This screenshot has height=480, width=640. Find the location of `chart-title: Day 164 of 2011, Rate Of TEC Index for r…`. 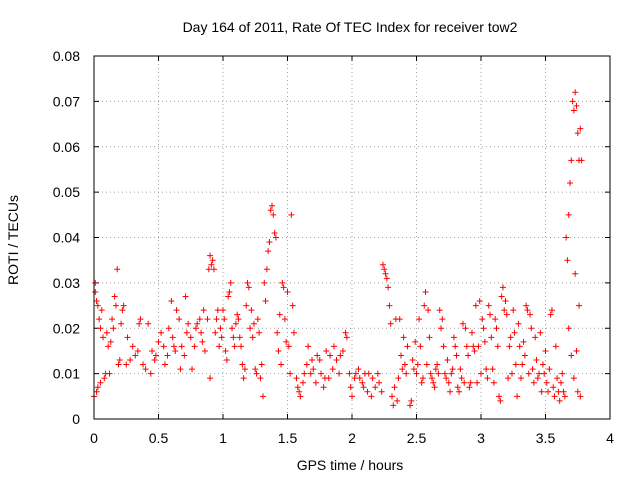

chart-title: Day 164 of 2011, Rate Of TEC Index for r… is located at coordinates (350, 27).